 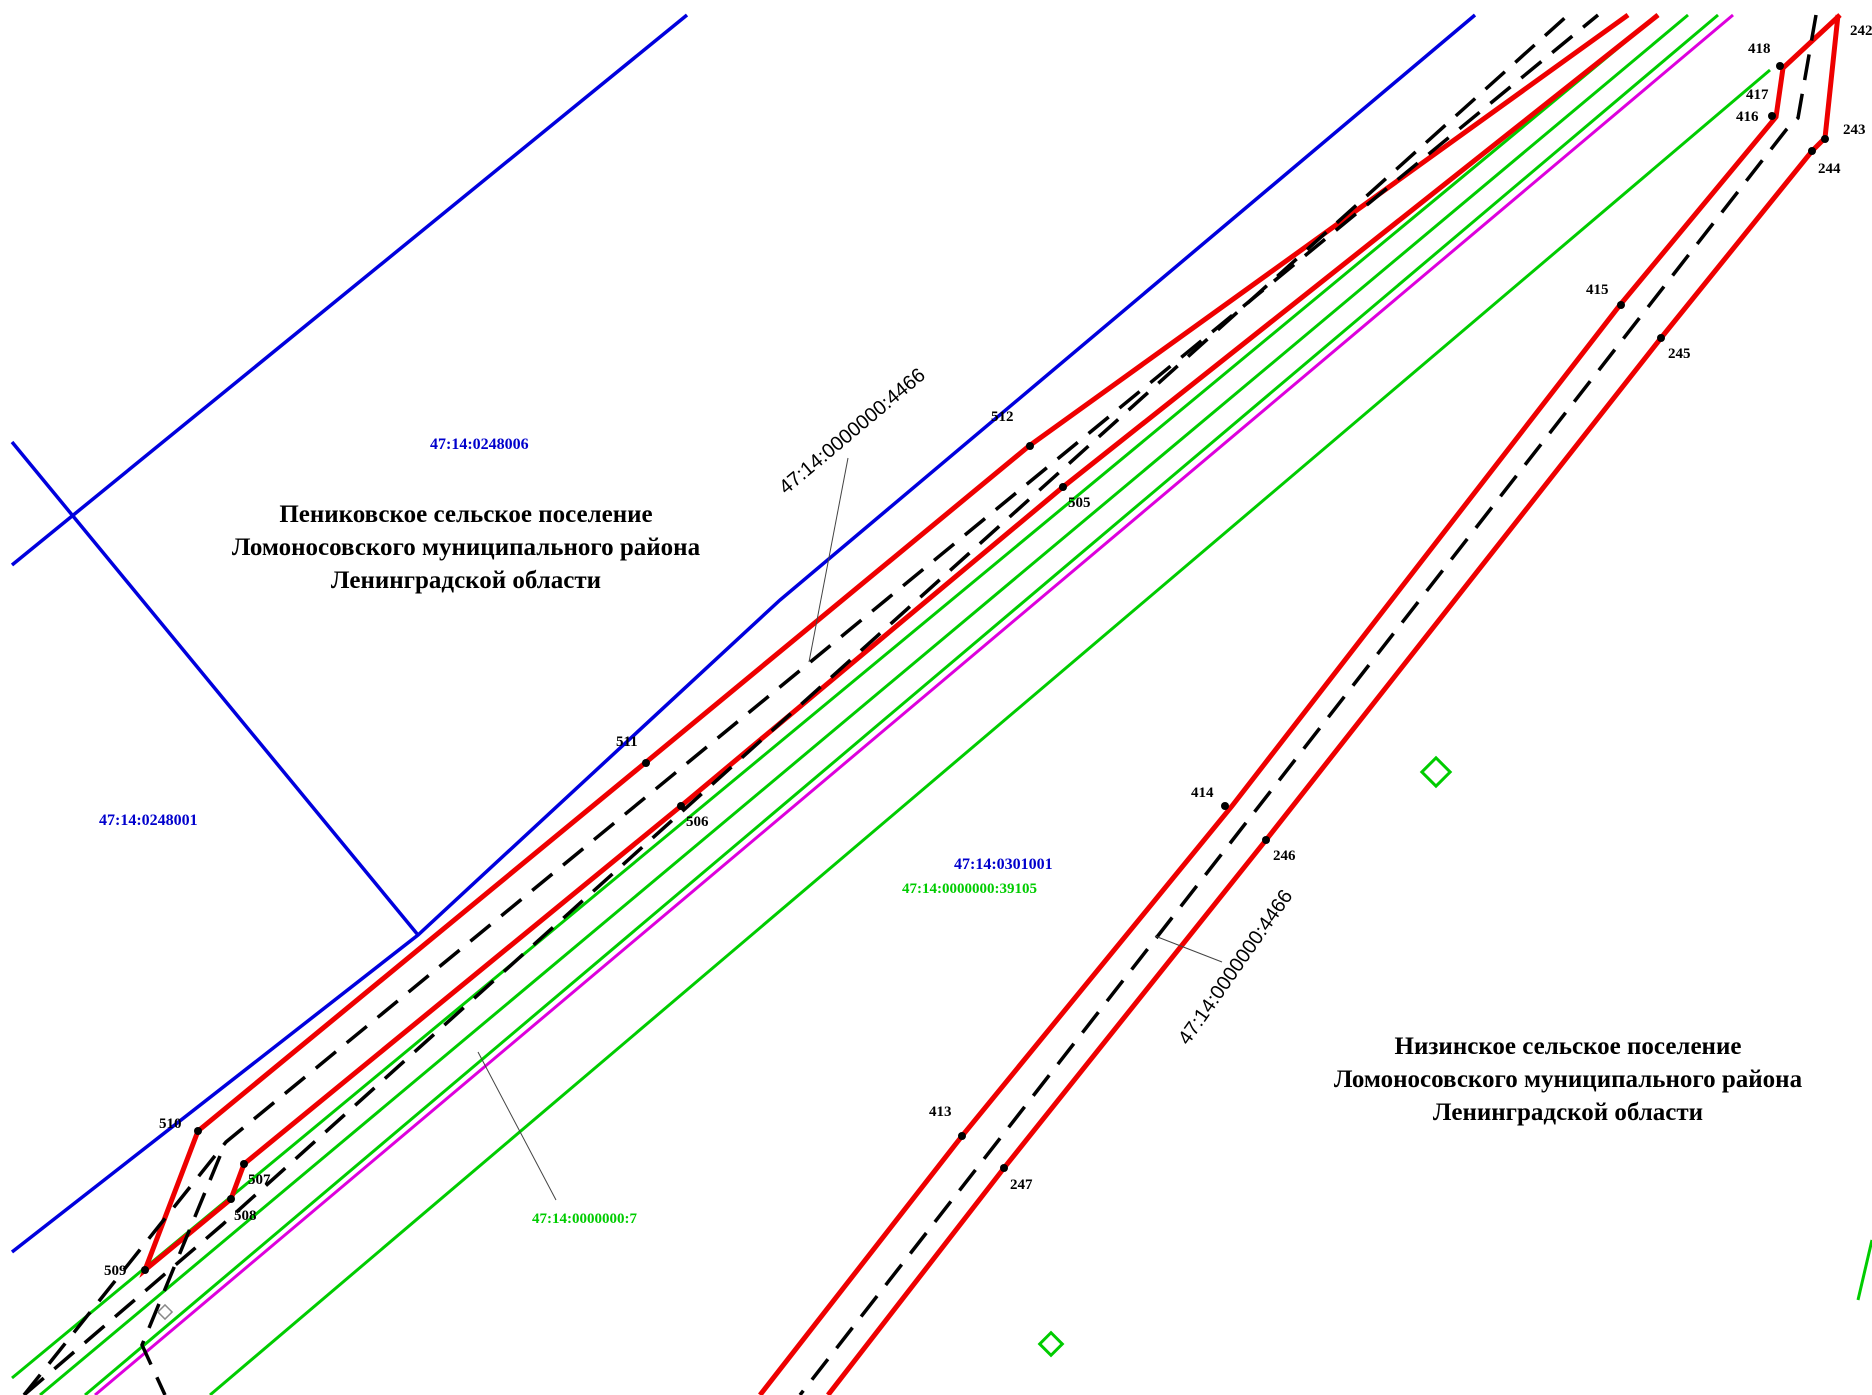 I want to click on vertex-label: 417, so click(x=1757, y=95).